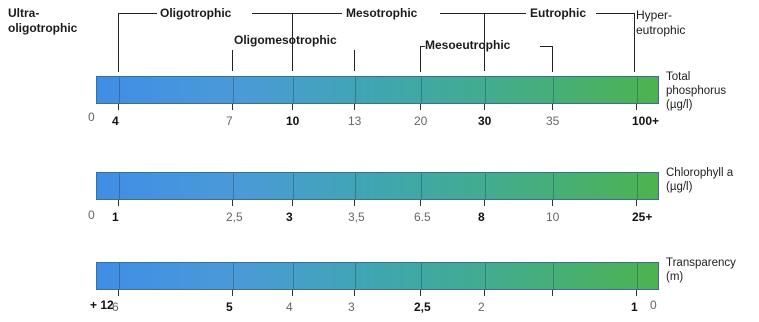 The height and width of the screenshot is (322, 759). I want to click on tick-label: 6, so click(115, 307).